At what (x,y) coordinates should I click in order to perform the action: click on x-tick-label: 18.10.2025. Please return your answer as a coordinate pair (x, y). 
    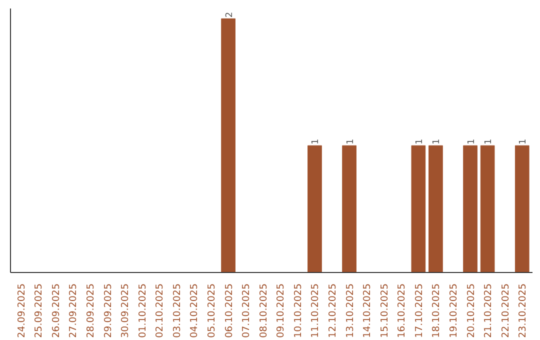
    Looking at the image, I should click on (436, 310).